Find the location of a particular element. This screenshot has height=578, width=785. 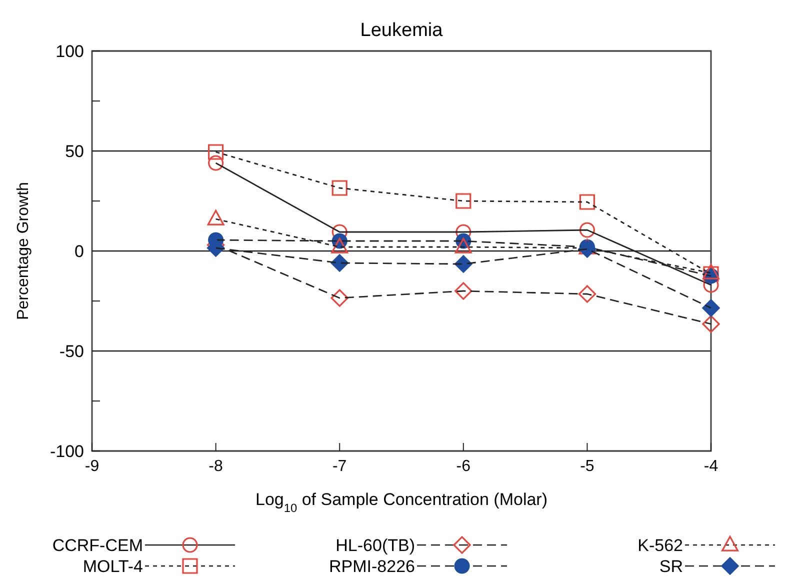

legend-label: RPMI-8226 is located at coordinates (372, 566).